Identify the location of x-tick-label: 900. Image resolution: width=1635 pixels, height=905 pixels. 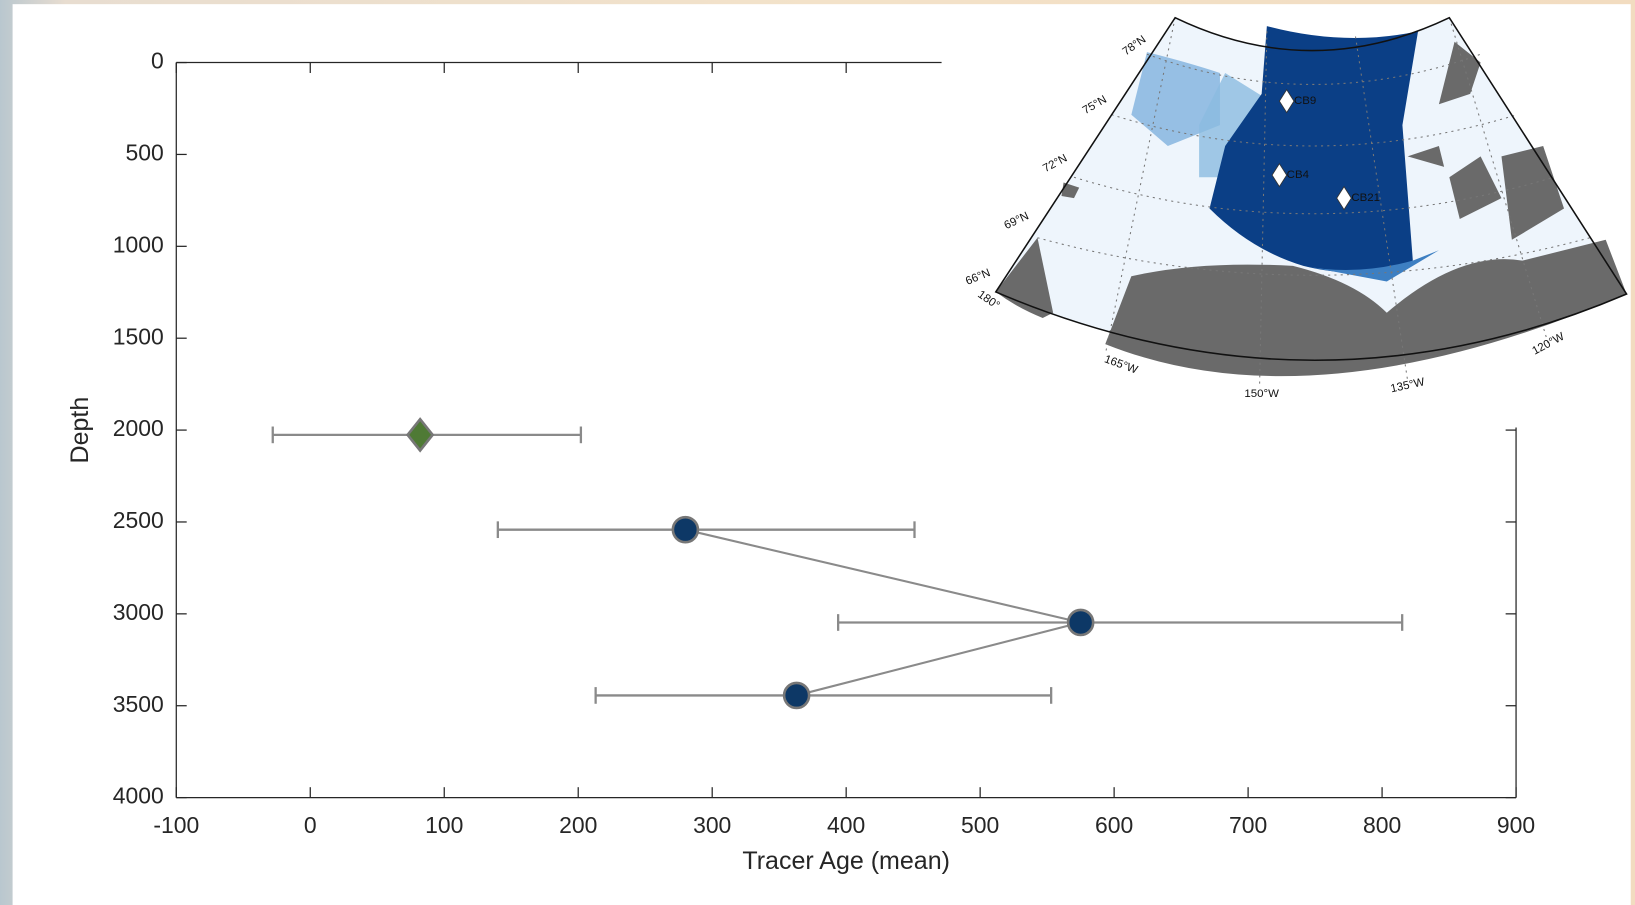
(1516, 825).